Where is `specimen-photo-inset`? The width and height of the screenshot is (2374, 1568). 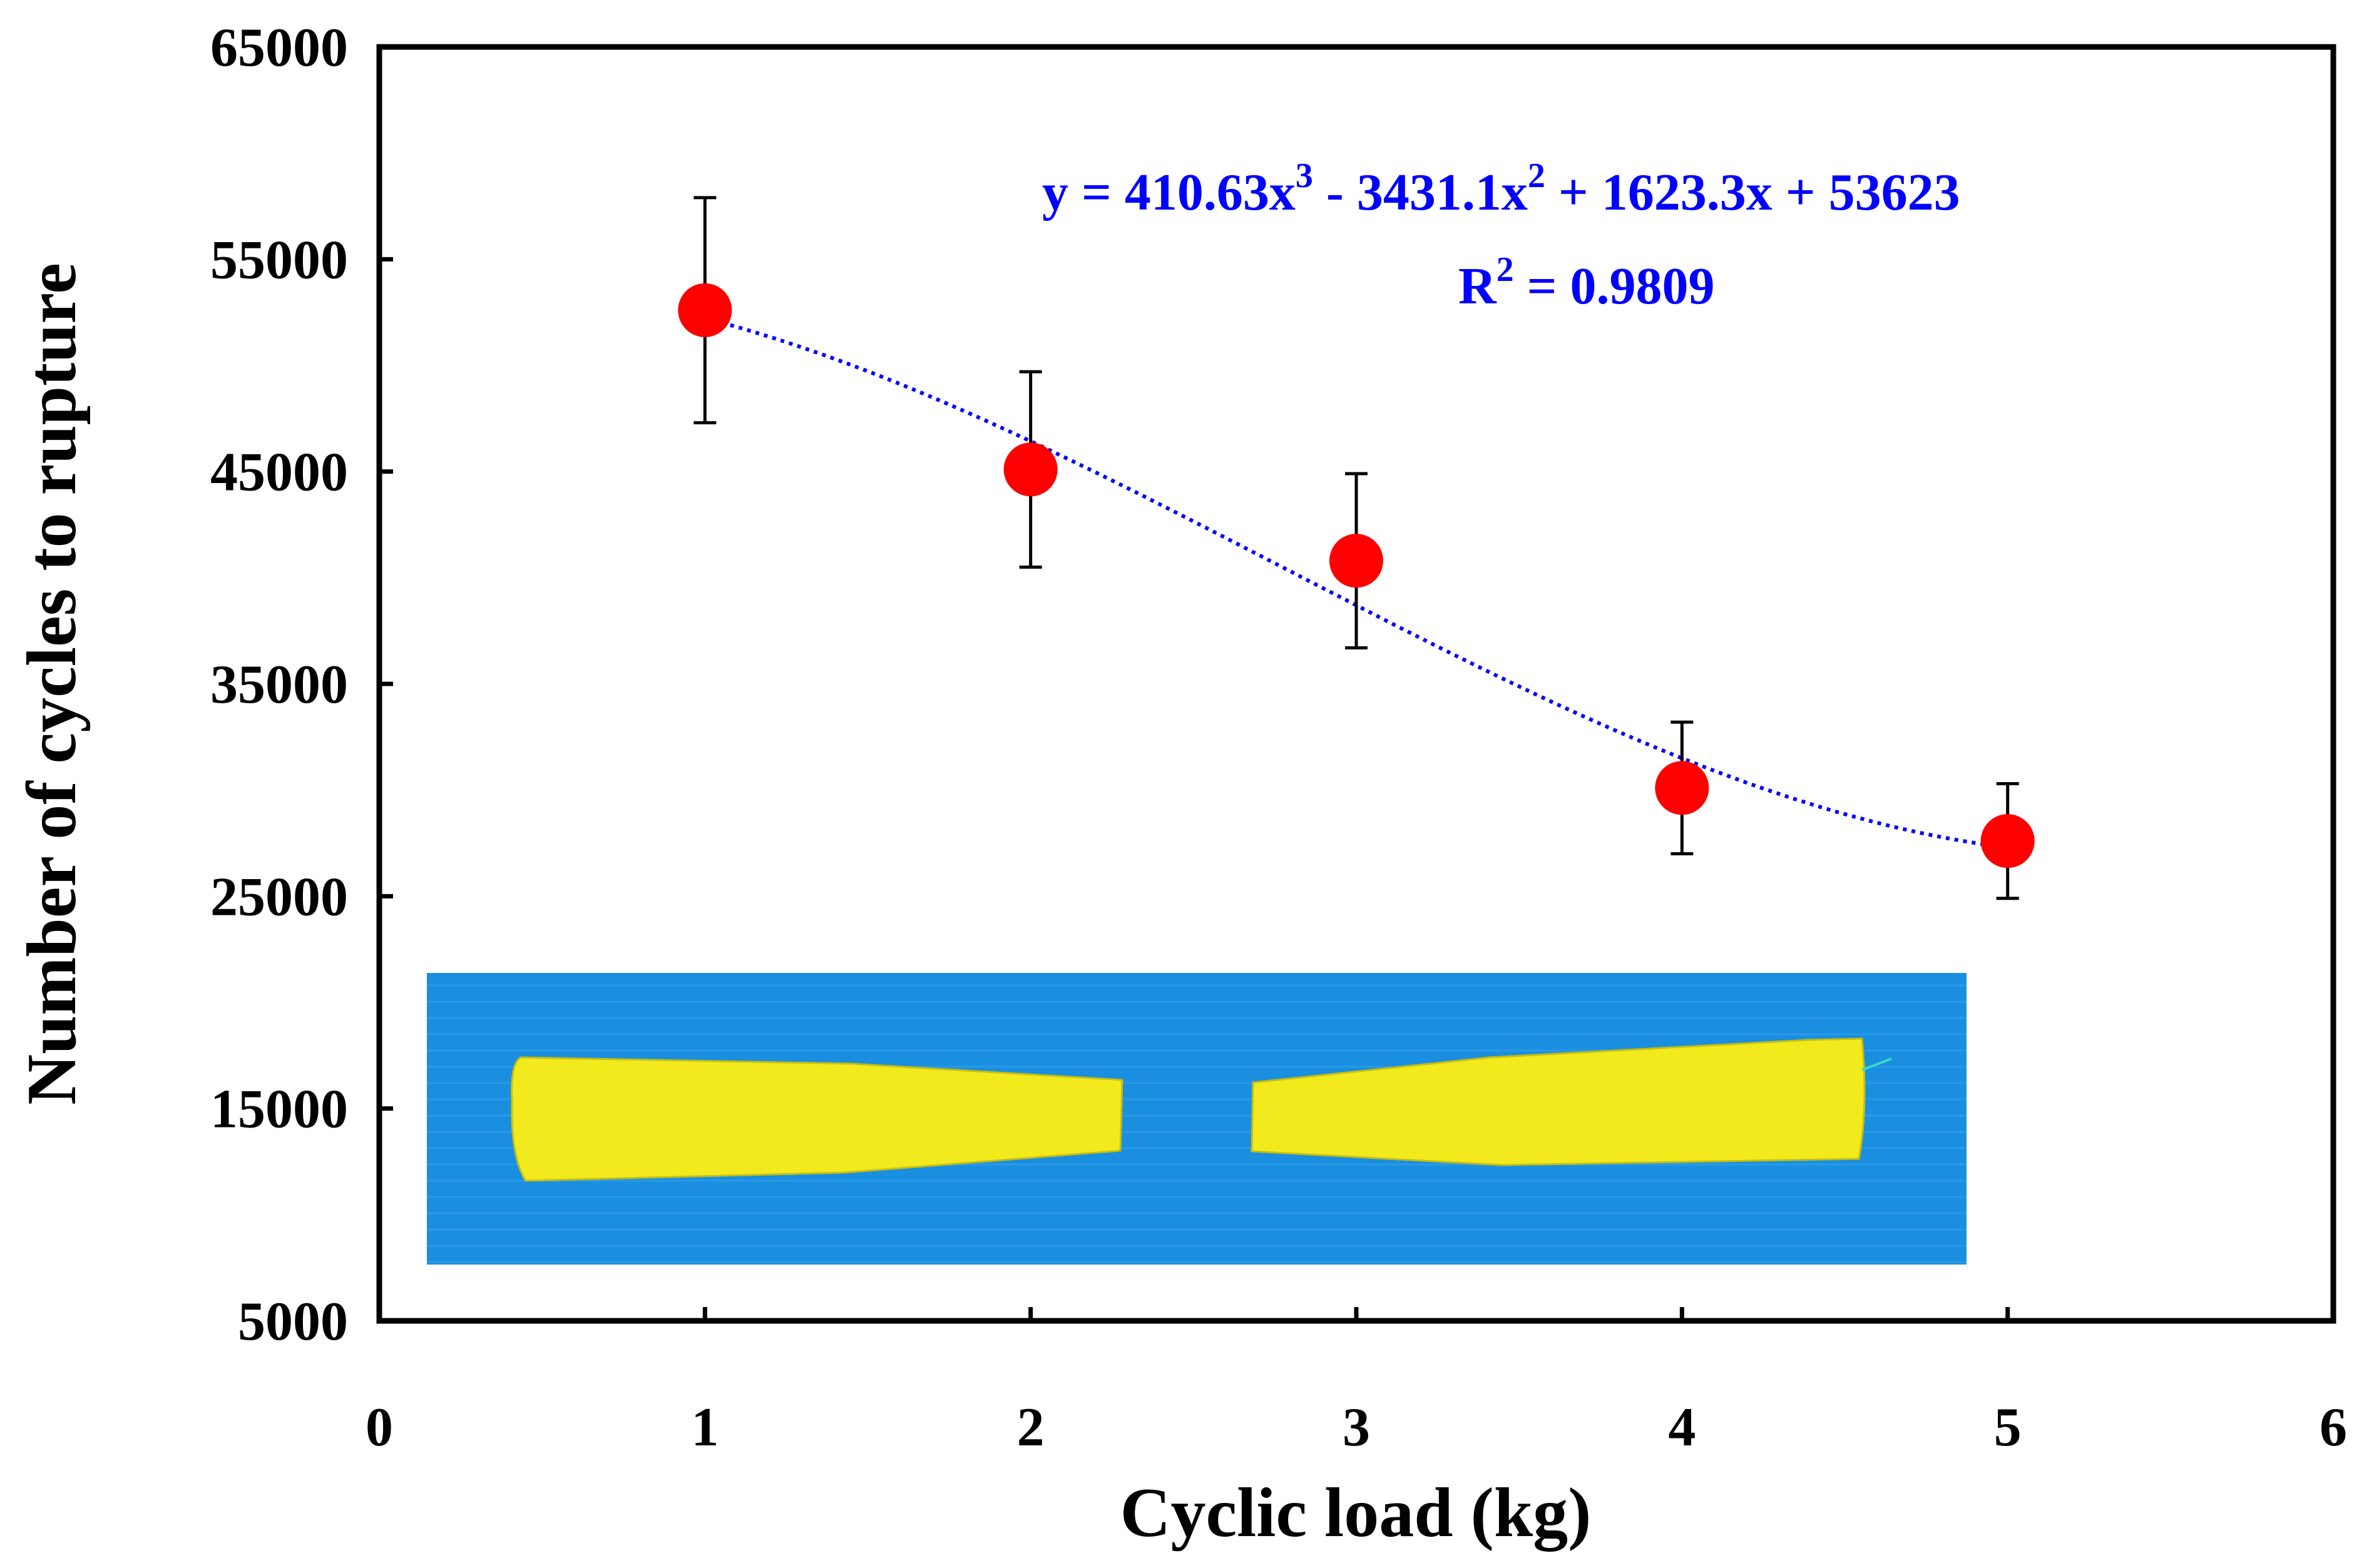 specimen-photo-inset is located at coordinates (1197, 1119).